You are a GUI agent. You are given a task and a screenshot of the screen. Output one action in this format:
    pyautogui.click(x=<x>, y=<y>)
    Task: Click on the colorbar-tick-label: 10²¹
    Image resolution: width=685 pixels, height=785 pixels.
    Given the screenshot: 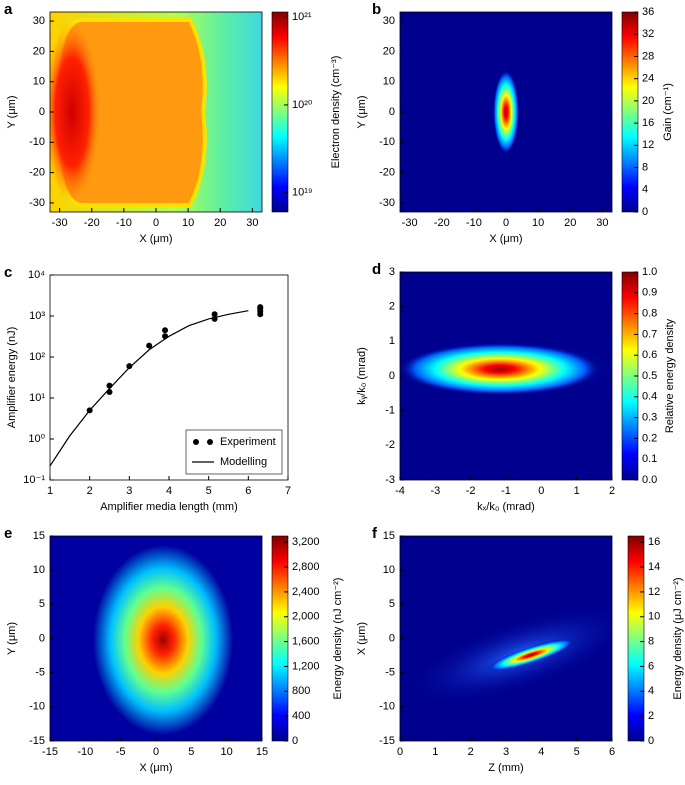 What is the action you would take?
    pyautogui.click(x=302, y=17)
    